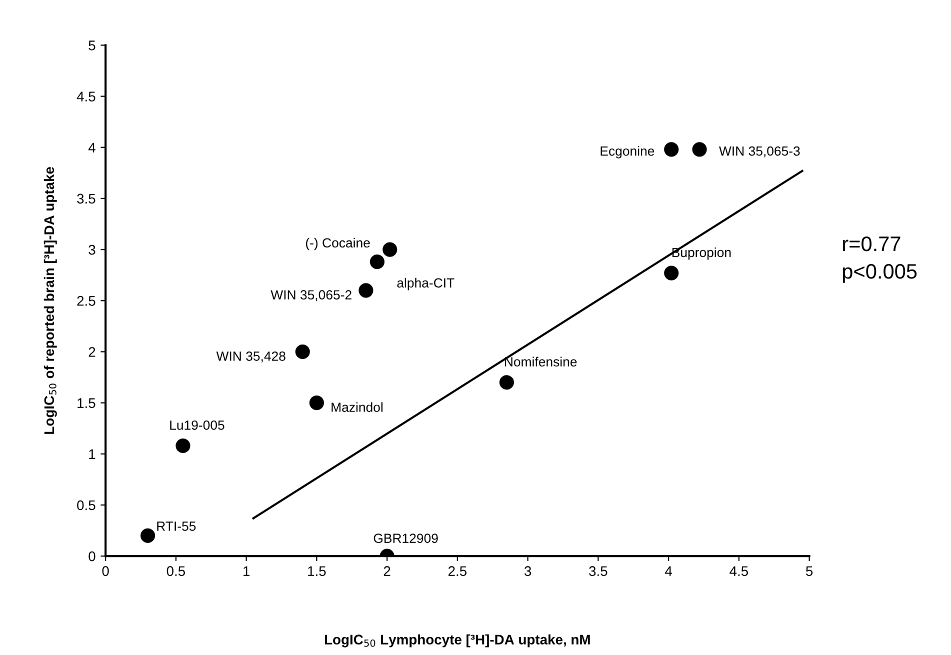 The height and width of the screenshot is (655, 951). Describe the element at coordinates (92, 45) in the screenshot. I see `y-tick-label: 5` at that location.